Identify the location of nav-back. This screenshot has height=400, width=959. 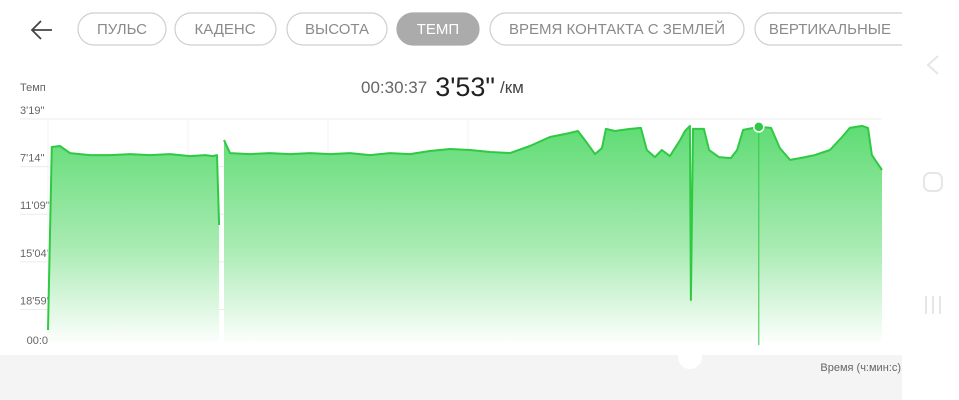
(932, 65).